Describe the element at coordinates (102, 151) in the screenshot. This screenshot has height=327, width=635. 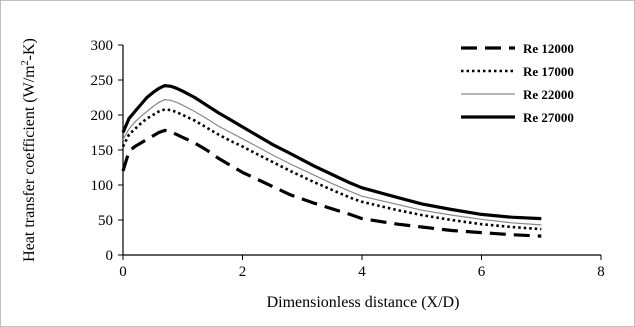
I see `y-tick-label: 150` at that location.